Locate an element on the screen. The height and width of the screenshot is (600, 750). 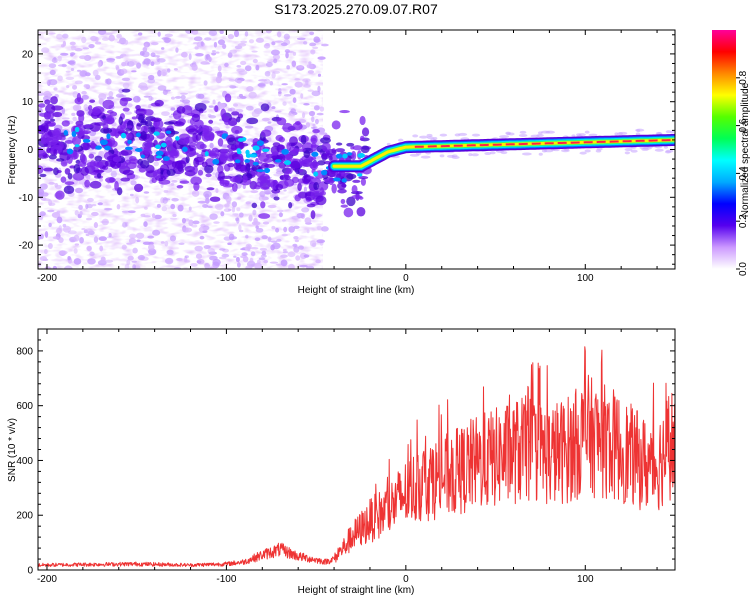
colorbar-gradient is located at coordinates (724, 149).